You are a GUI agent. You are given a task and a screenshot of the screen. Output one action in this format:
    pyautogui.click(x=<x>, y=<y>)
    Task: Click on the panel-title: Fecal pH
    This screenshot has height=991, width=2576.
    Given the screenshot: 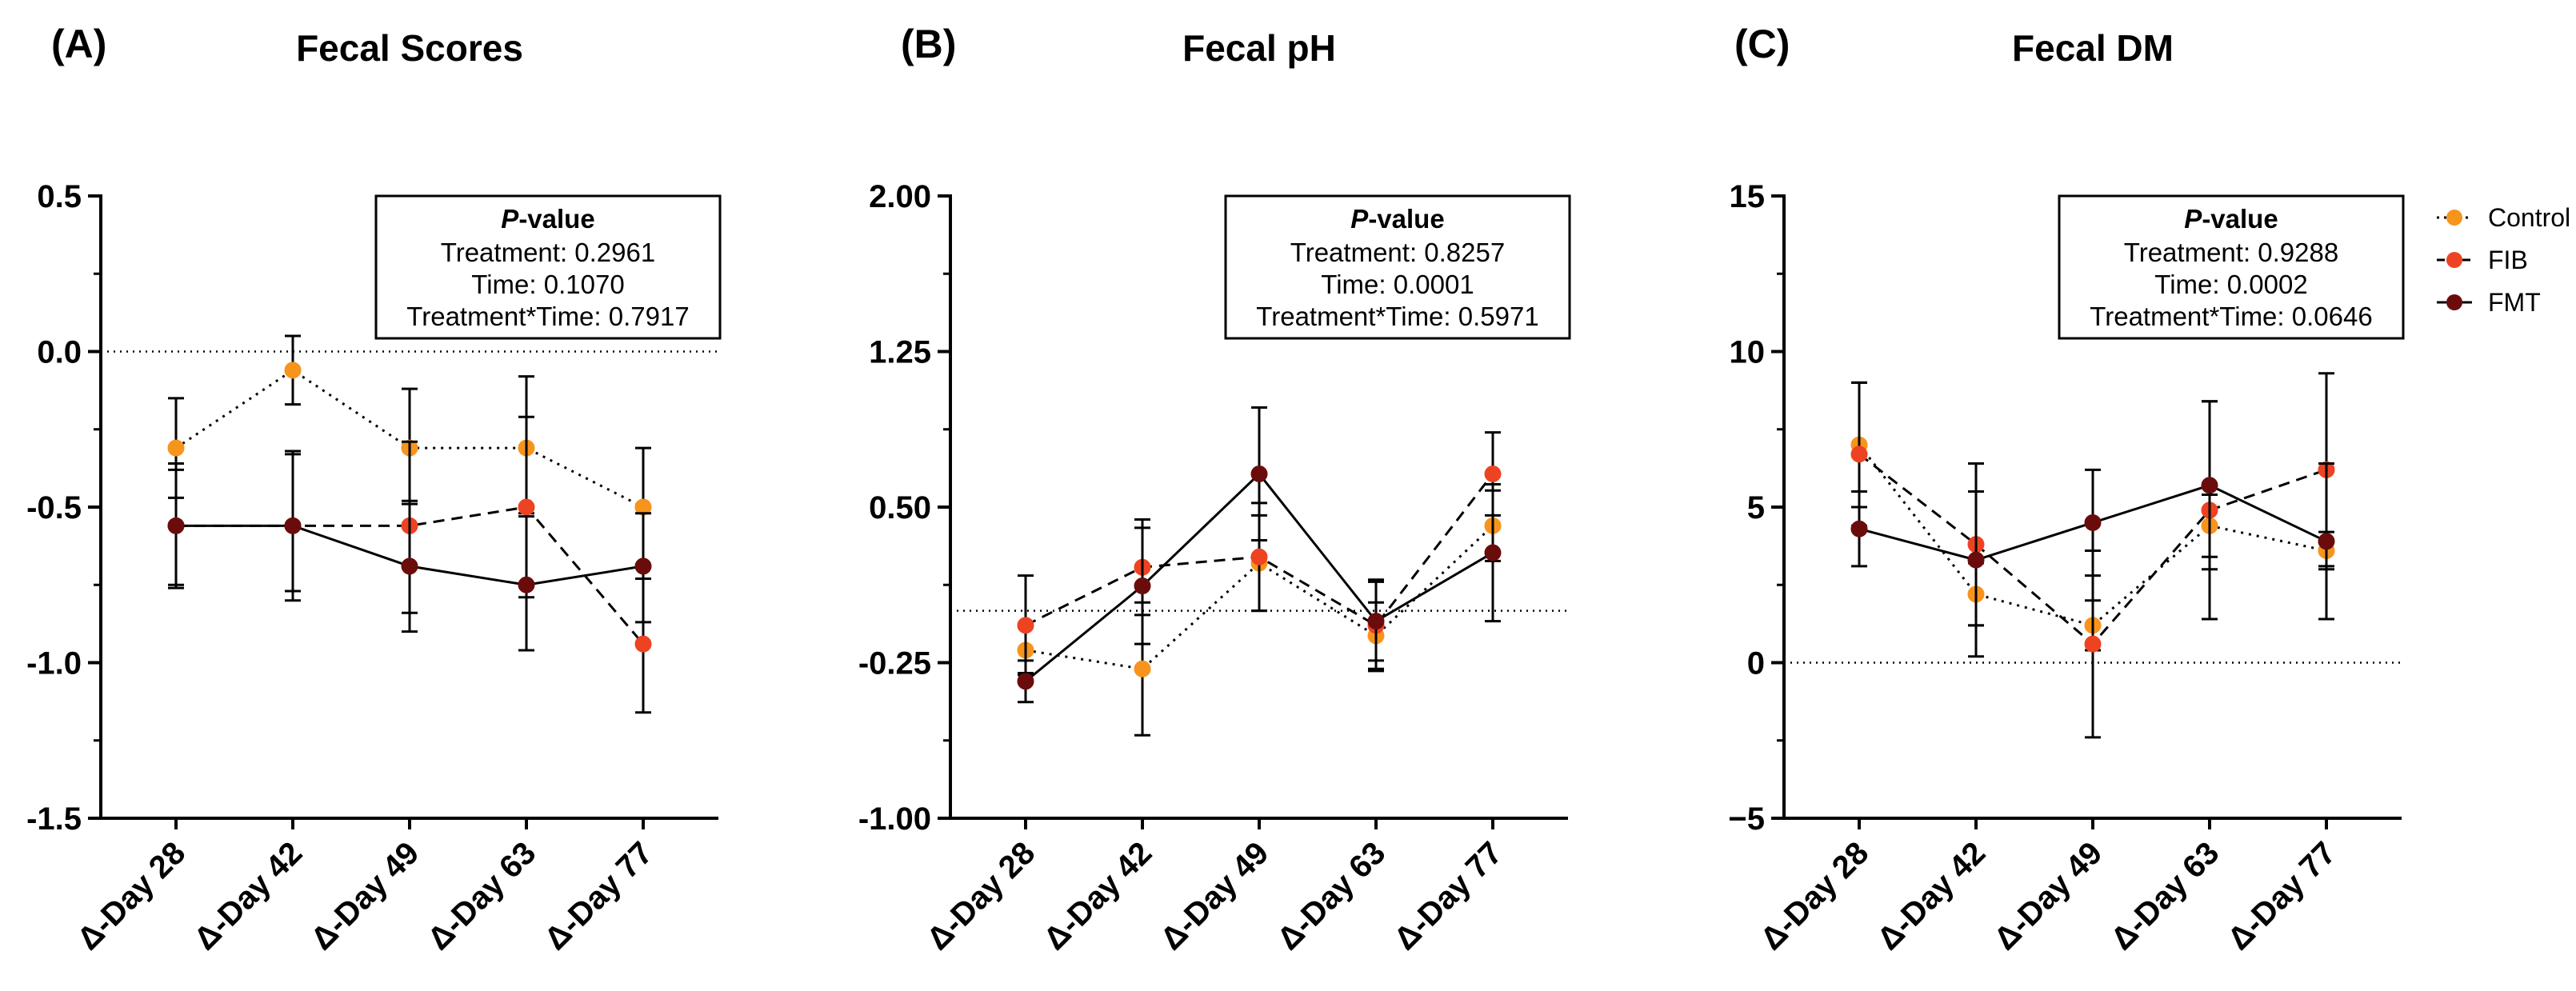 What is the action you would take?
    pyautogui.click(x=1259, y=48)
    